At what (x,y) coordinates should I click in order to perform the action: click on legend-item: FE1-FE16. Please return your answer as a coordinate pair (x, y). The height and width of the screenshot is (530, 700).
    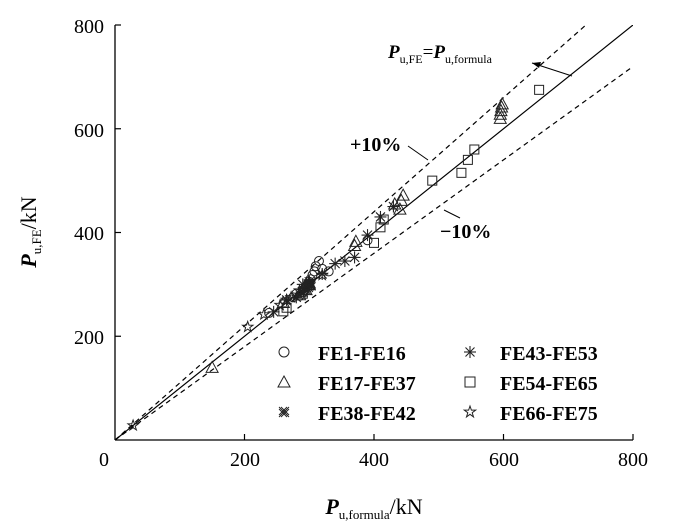
    Looking at the image, I should click on (342, 354).